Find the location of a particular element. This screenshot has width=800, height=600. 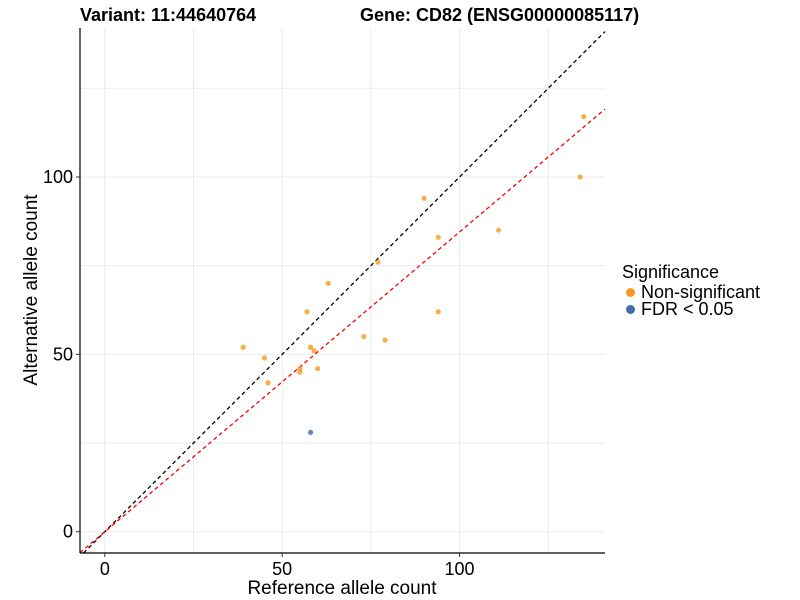

legend: Significance Non-significant FDR < 0.05 is located at coordinates (691, 290).